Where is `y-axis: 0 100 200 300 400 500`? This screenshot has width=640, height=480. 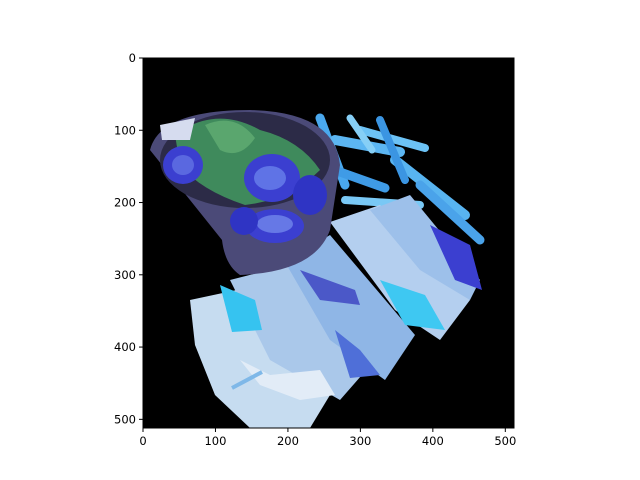 y-axis: 0 100 200 300 400 500 is located at coordinates (128, 238).